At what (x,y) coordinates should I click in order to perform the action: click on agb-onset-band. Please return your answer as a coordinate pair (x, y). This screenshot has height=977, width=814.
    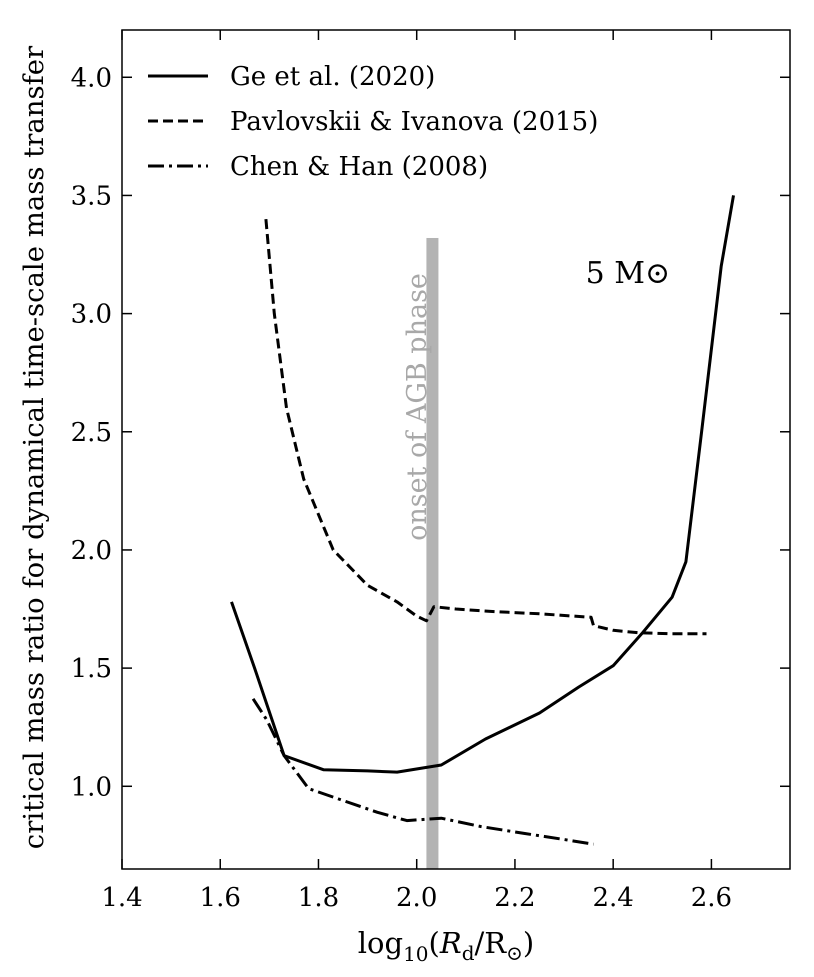
    Looking at the image, I should click on (432, 553).